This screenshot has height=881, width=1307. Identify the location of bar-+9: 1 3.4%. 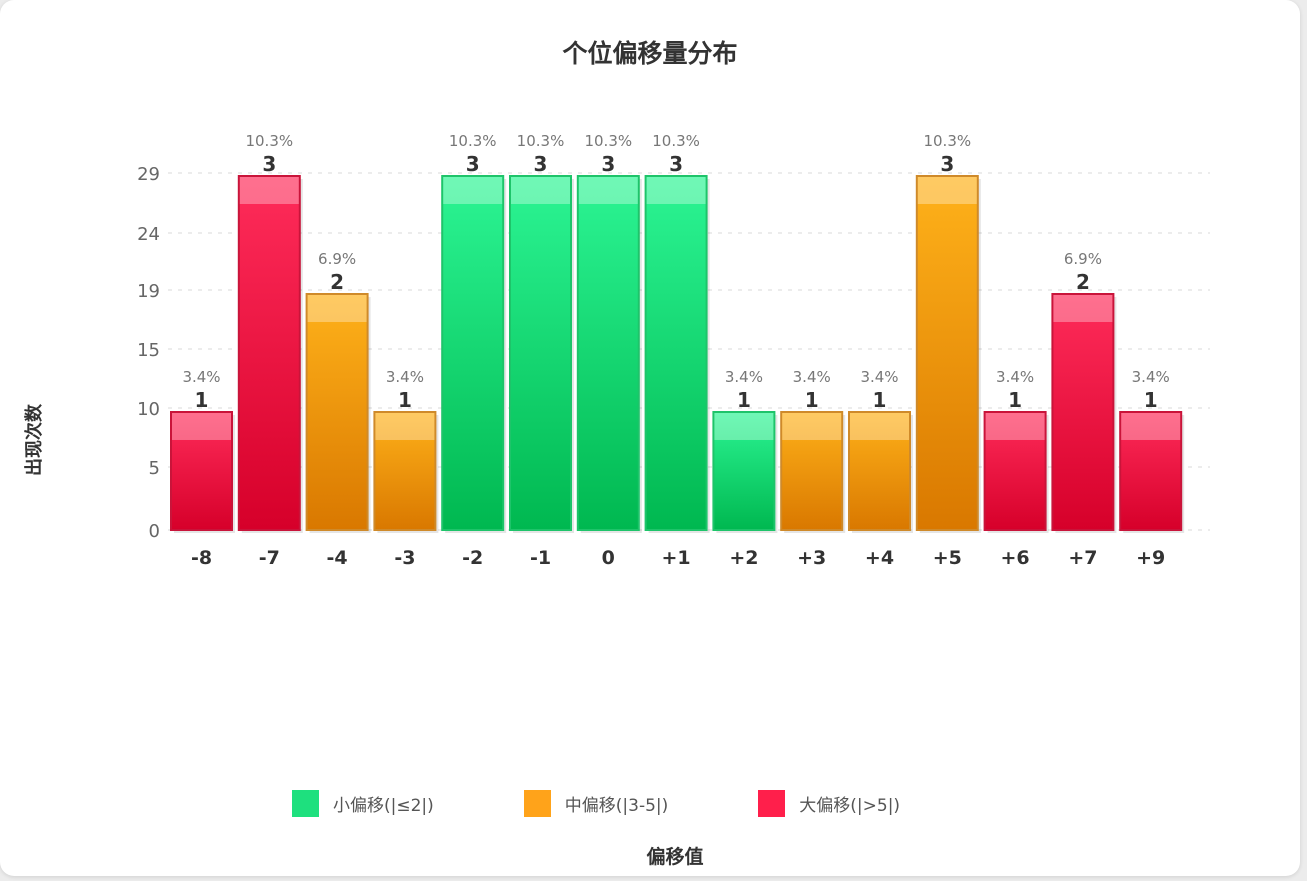
(1152, 450).